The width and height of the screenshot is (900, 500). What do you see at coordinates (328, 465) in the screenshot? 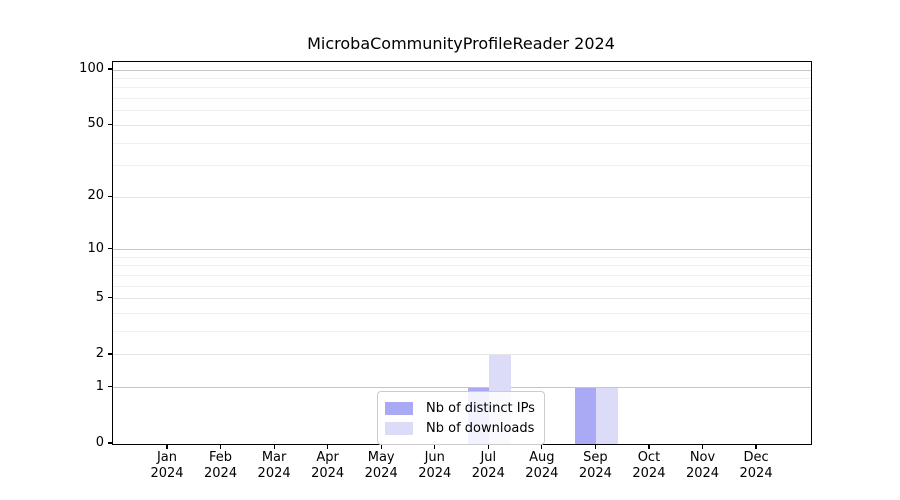
I see `x-tick-label: Apr 2024` at bounding box center [328, 465].